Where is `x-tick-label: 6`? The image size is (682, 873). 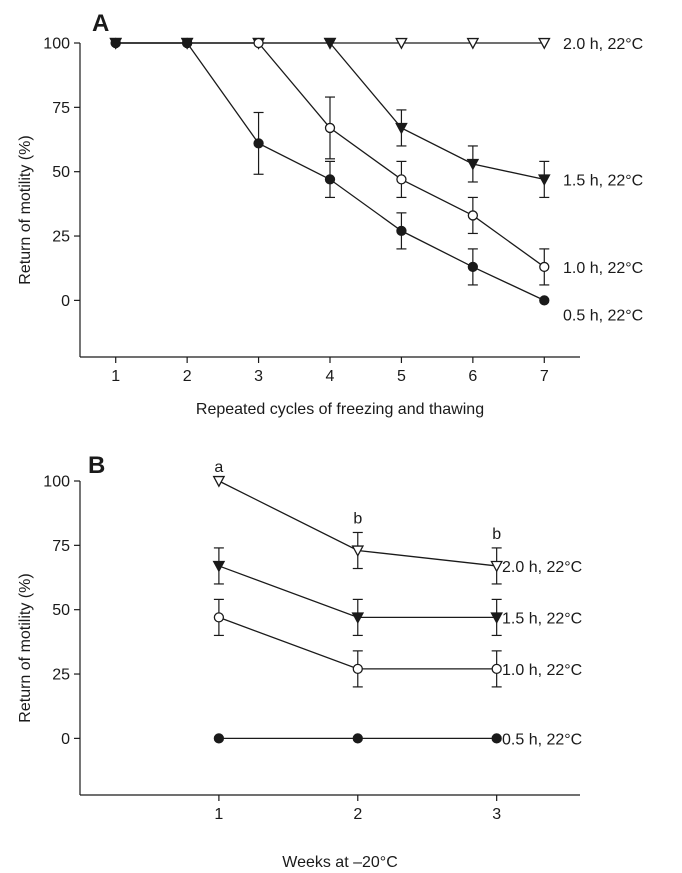
x-tick-label: 6 is located at coordinates (472, 376).